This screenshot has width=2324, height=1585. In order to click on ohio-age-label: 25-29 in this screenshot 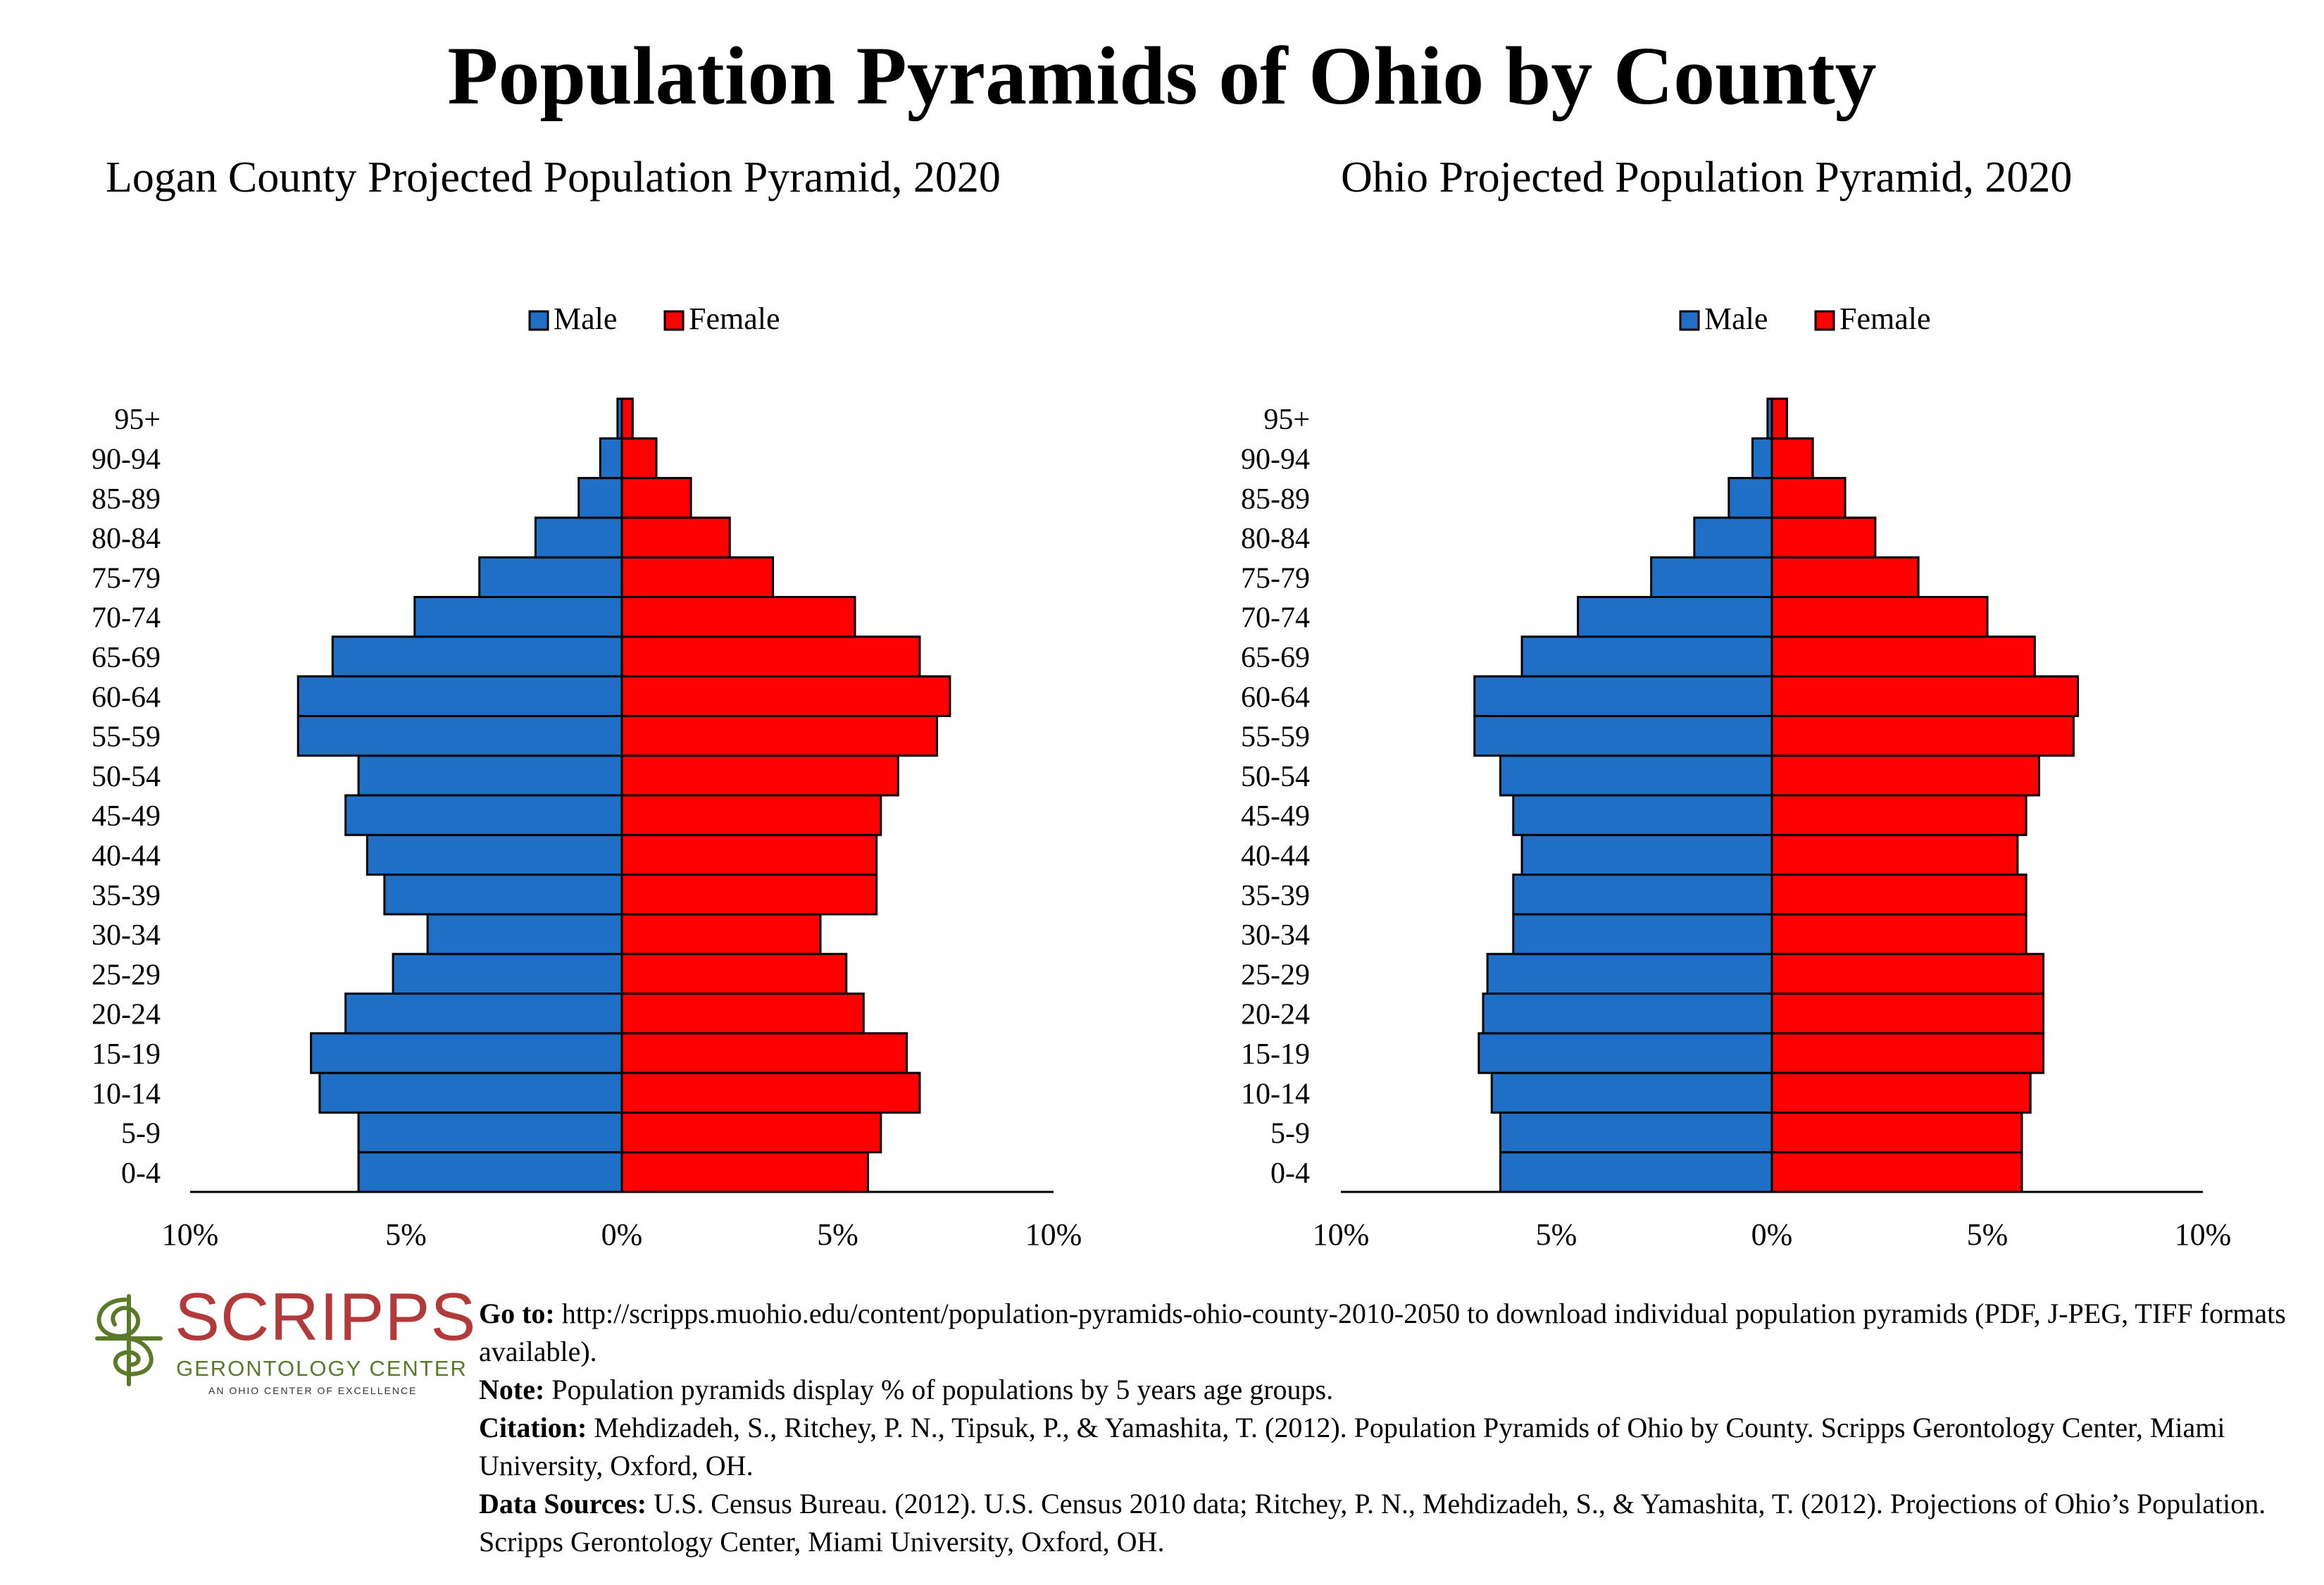, I will do `click(1275, 975)`.